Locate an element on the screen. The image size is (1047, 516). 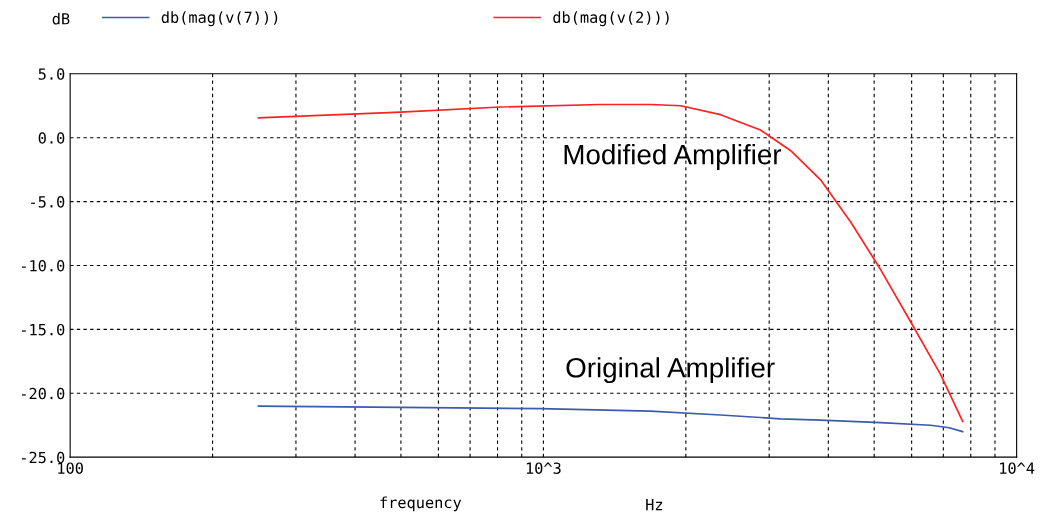
annotation: Modified Amplifier is located at coordinates (673, 157).